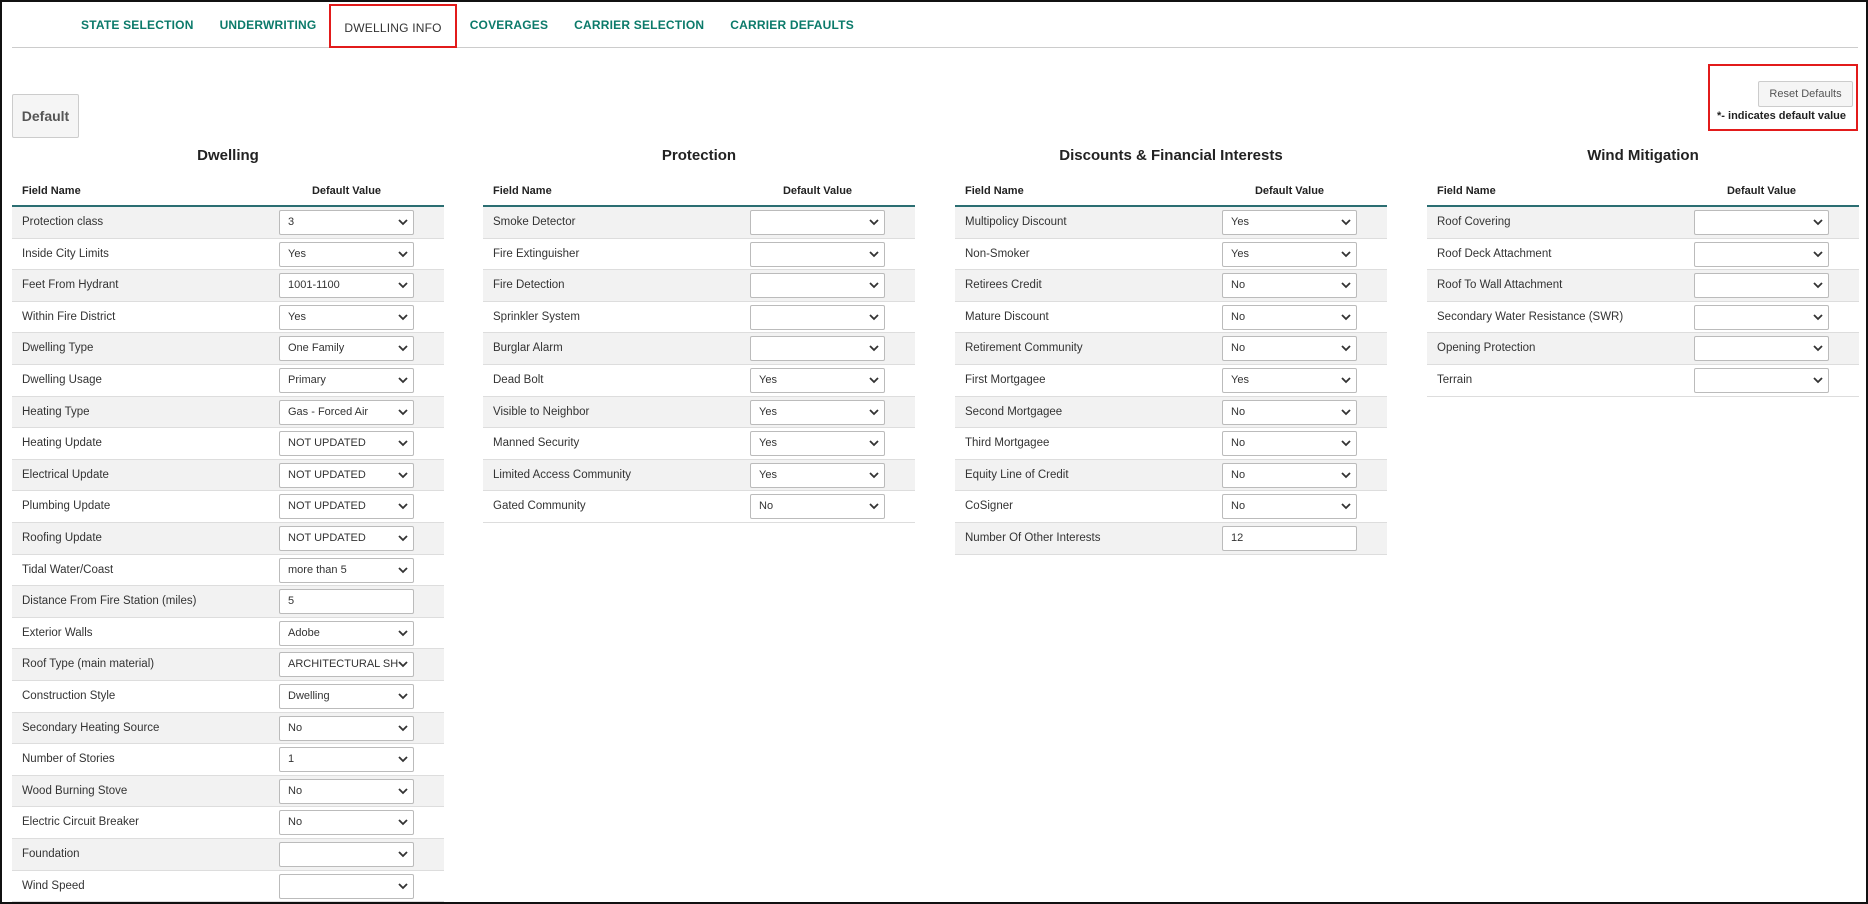  I want to click on field-name: Number Of Other Interests, so click(1033, 538).